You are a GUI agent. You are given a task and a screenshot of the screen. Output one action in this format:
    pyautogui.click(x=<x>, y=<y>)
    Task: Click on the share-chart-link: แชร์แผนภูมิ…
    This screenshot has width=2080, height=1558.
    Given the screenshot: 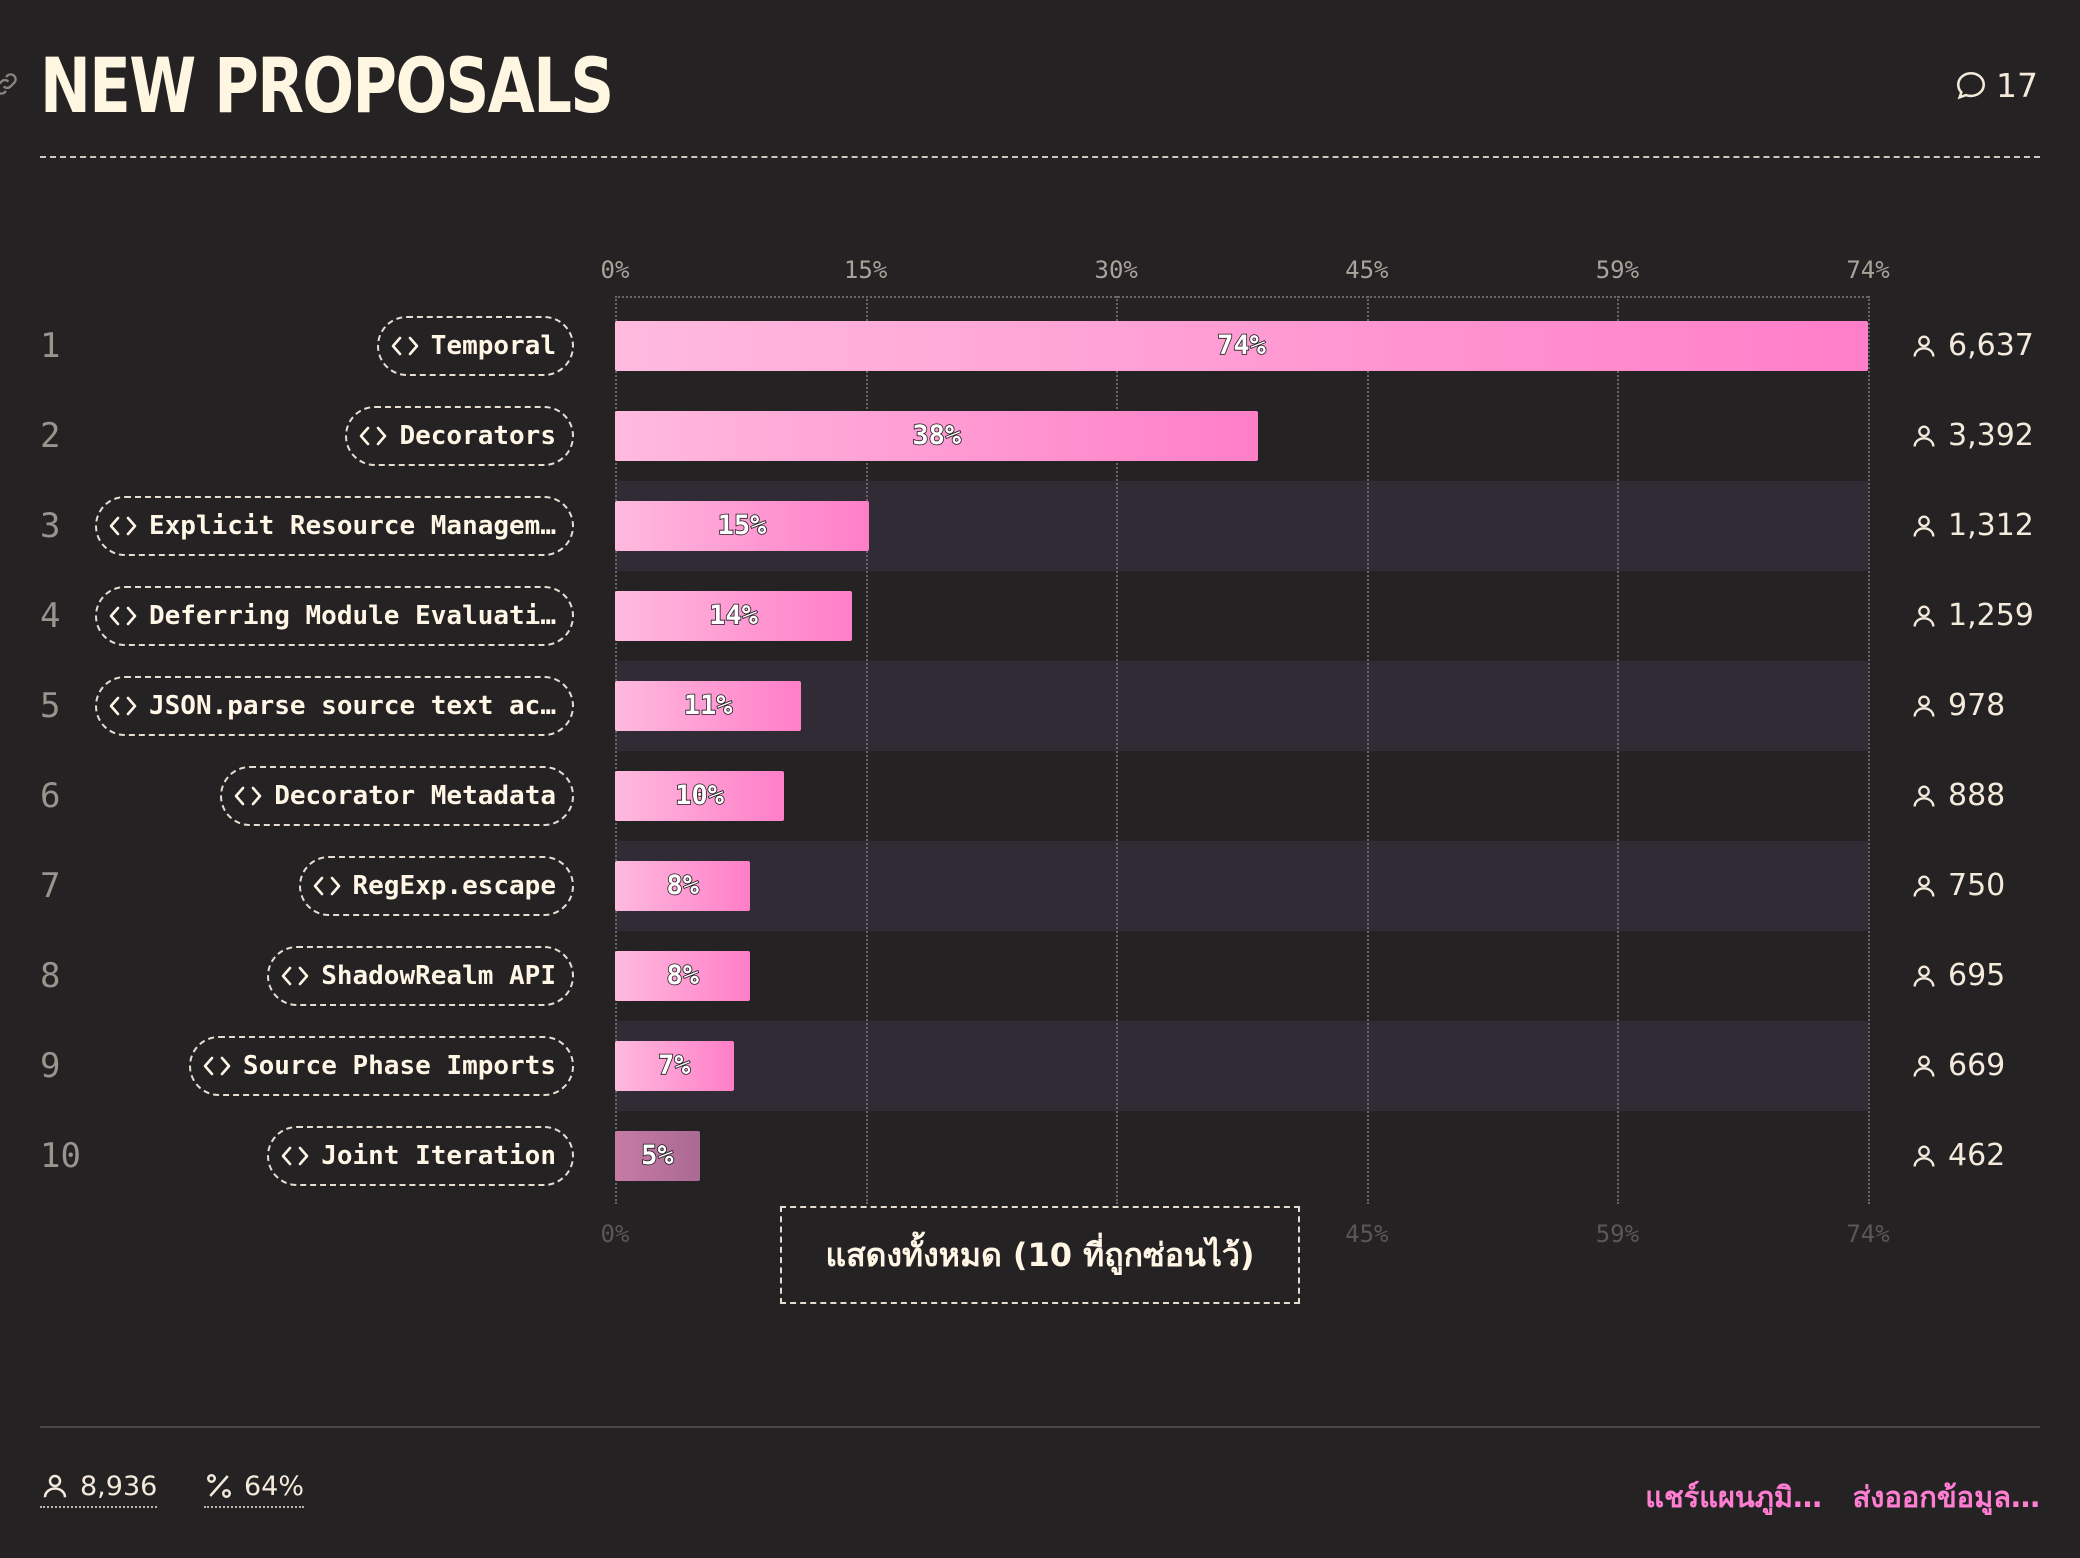 What is the action you would take?
    pyautogui.click(x=1733, y=1497)
    